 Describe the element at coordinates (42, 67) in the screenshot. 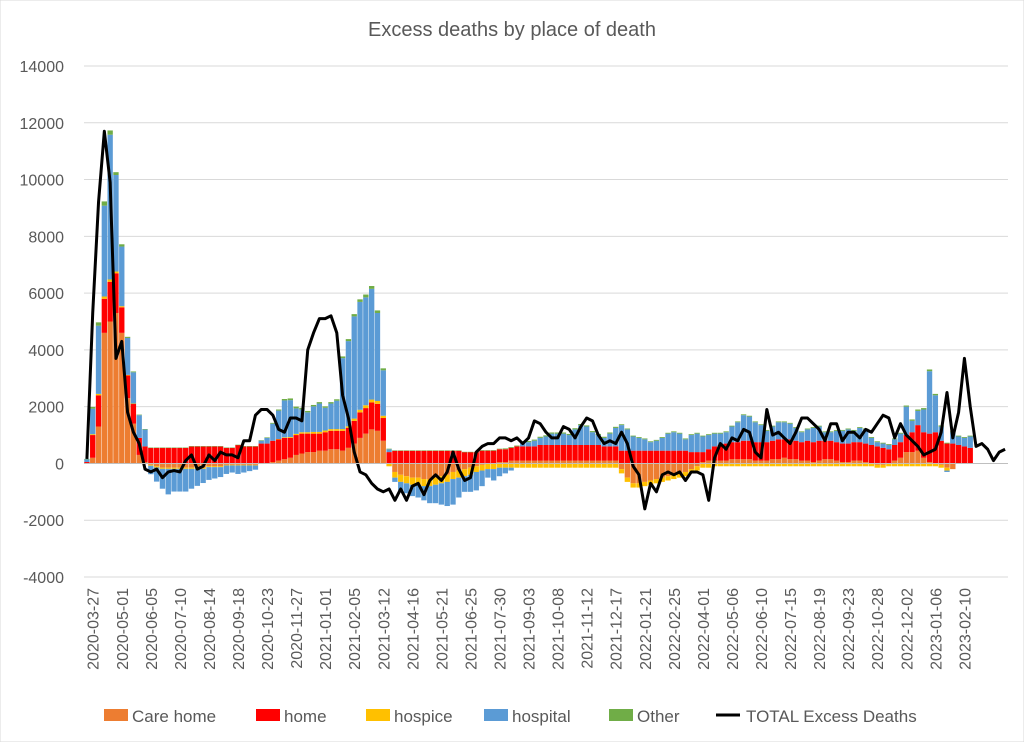

I see `y-tick-label: 14000` at that location.